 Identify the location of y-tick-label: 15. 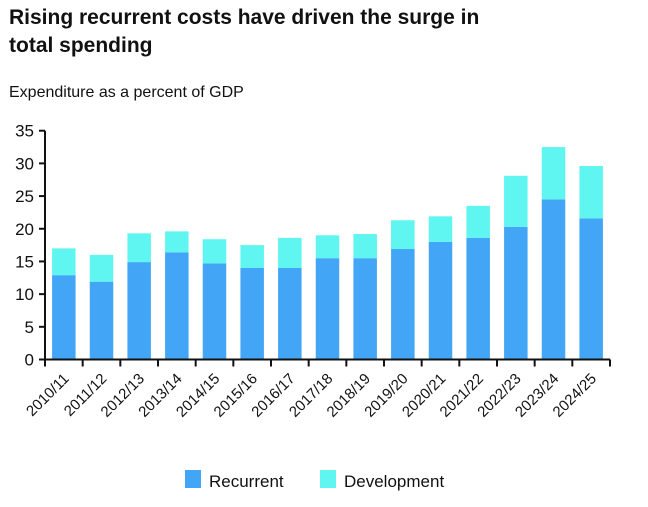
(24, 261).